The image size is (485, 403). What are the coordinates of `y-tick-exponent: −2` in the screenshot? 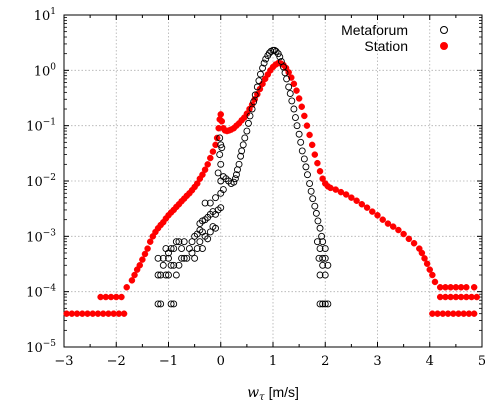 It's located at (49, 178).